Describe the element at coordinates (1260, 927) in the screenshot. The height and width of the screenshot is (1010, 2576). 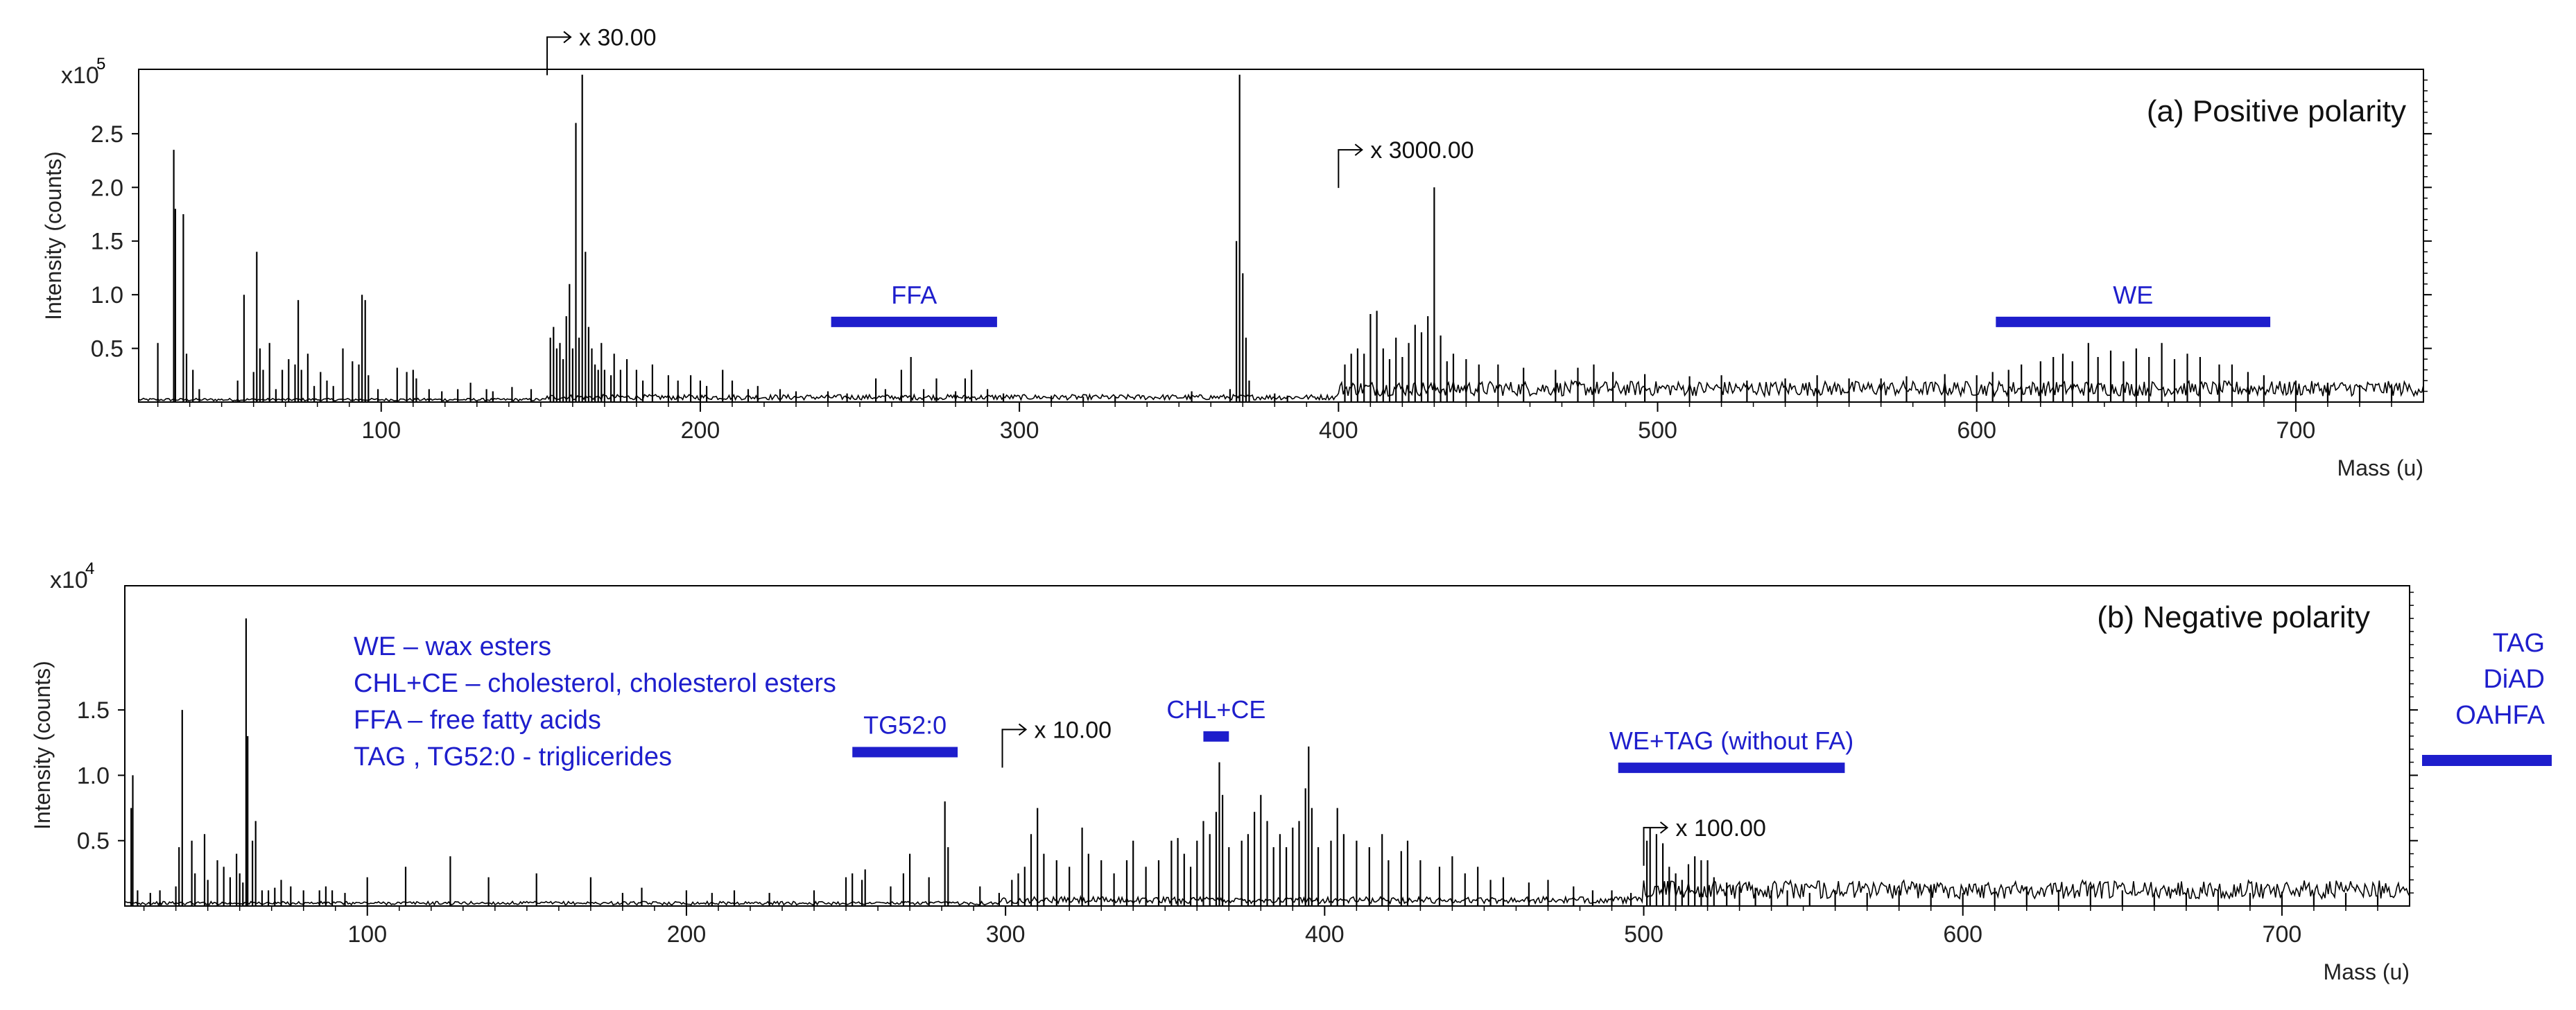
I see `panel-b-x-ticks: 100 200 300 400 500 600 700` at that location.